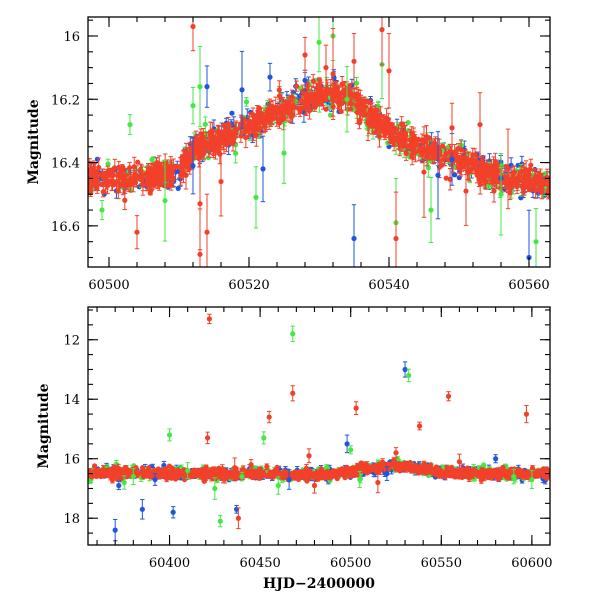  What do you see at coordinates (65, 227) in the screenshot?
I see `y-tick-label: 16.6` at bounding box center [65, 227].